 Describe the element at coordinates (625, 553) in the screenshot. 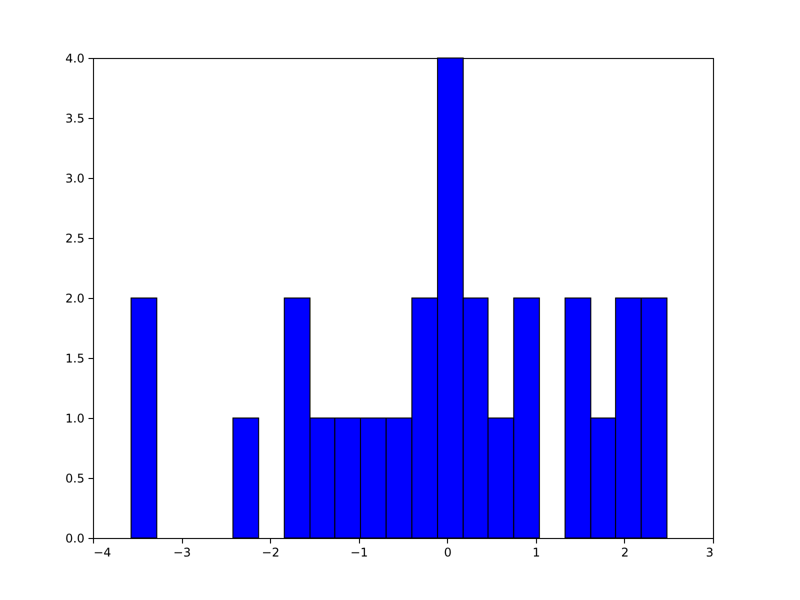

I see `x-tick-label: 2` at that location.